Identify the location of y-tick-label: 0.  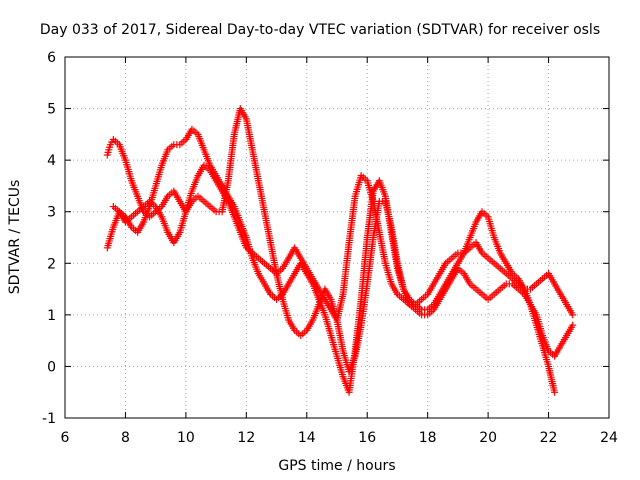
(51, 367).